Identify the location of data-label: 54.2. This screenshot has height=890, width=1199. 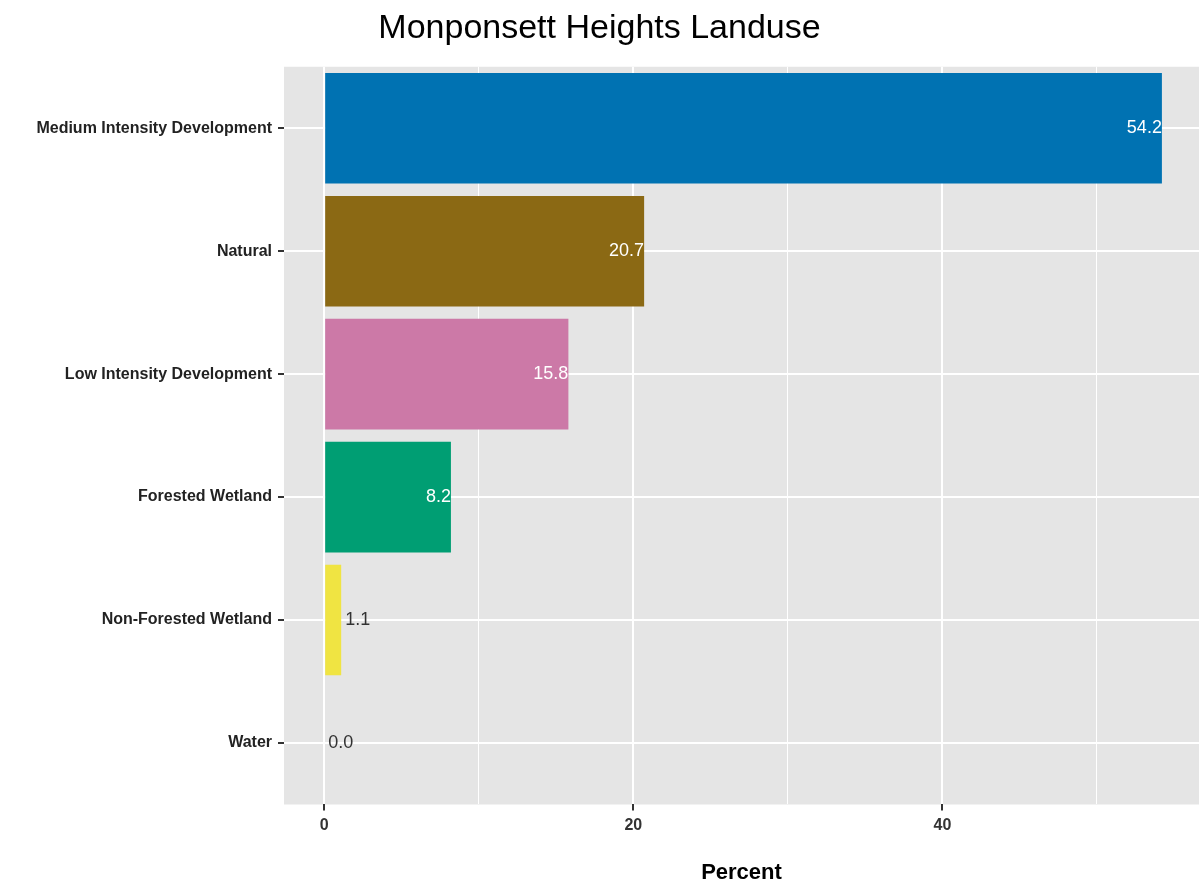
(1144, 127).